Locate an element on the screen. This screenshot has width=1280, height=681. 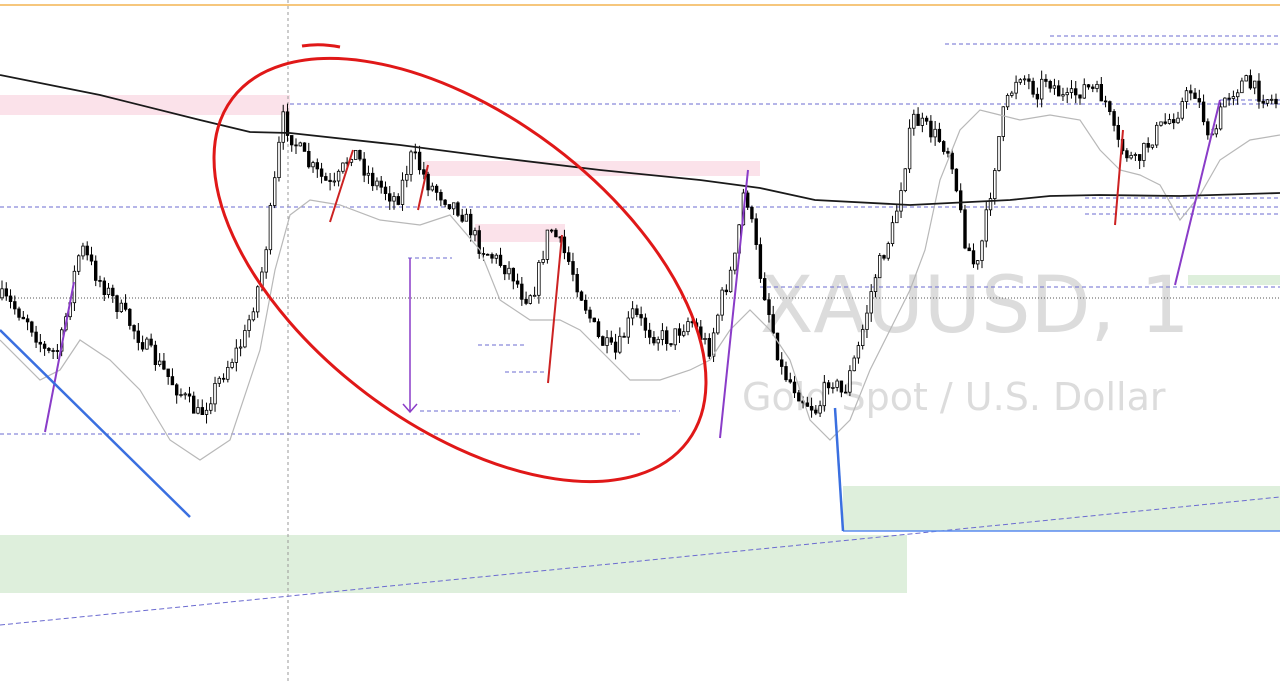
measure-tool is located at coordinates (410, 336).